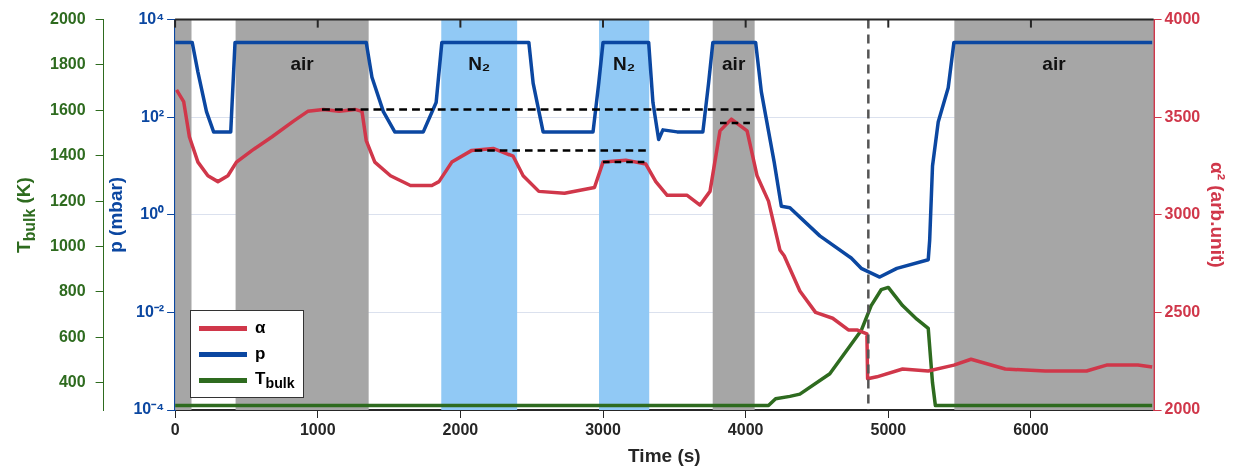 This screenshot has width=1238, height=472. What do you see at coordinates (116, 214) in the screenshot?
I see `y-axis-title: p (mbar)` at bounding box center [116, 214].